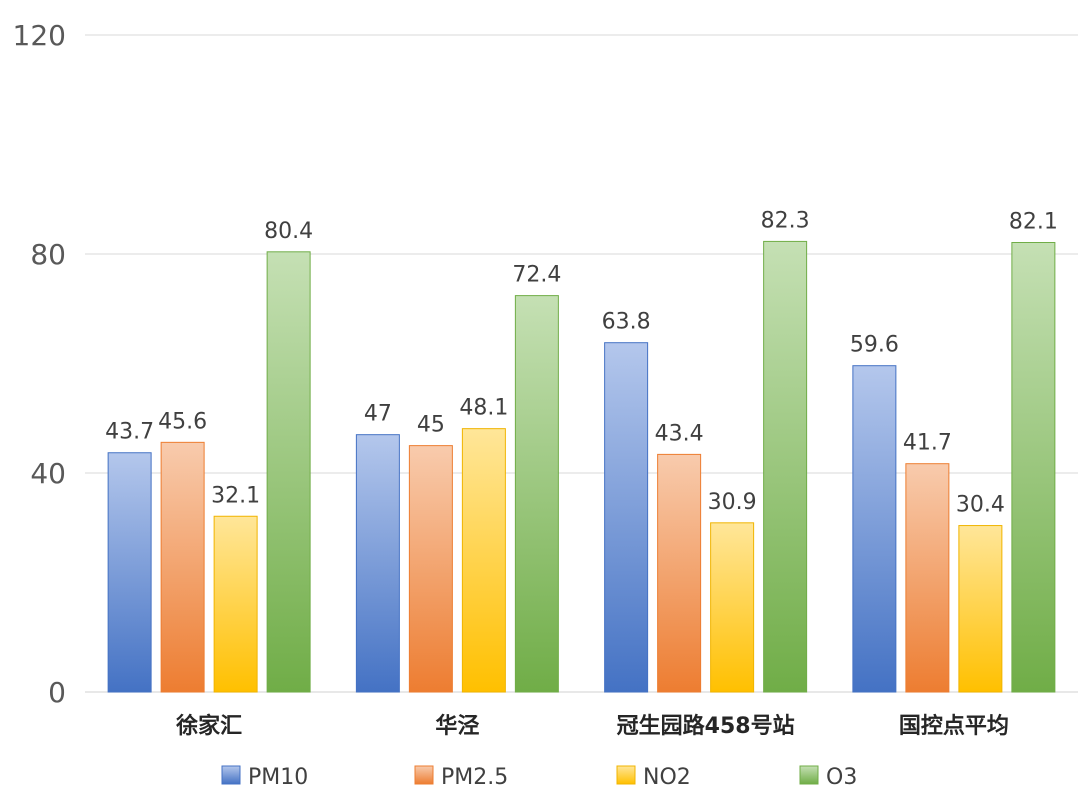 The image size is (1080, 805). What do you see at coordinates (980, 505) in the screenshot?
I see `data-label: 30.4` at bounding box center [980, 505].